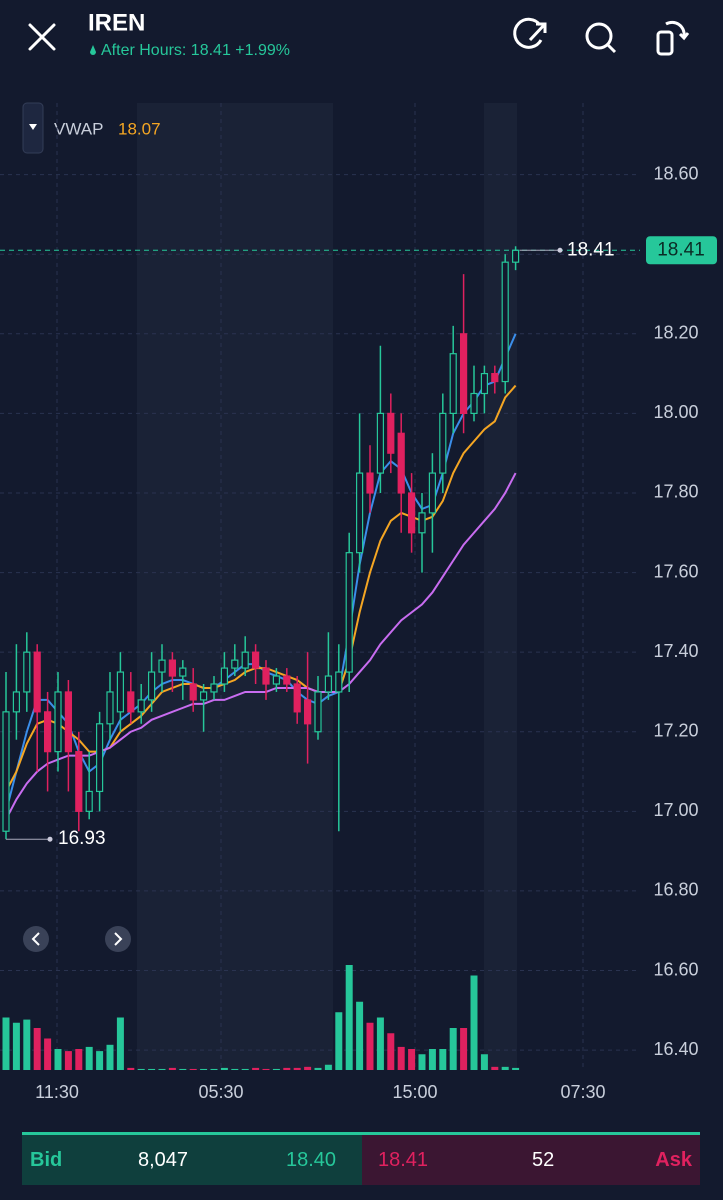  What do you see at coordinates (33, 127) in the screenshot?
I see `toggle-arrow` at bounding box center [33, 127].